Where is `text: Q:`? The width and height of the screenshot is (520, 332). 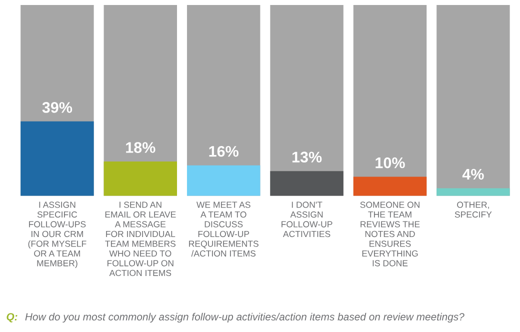
text: Q: is located at coordinates (12, 317).